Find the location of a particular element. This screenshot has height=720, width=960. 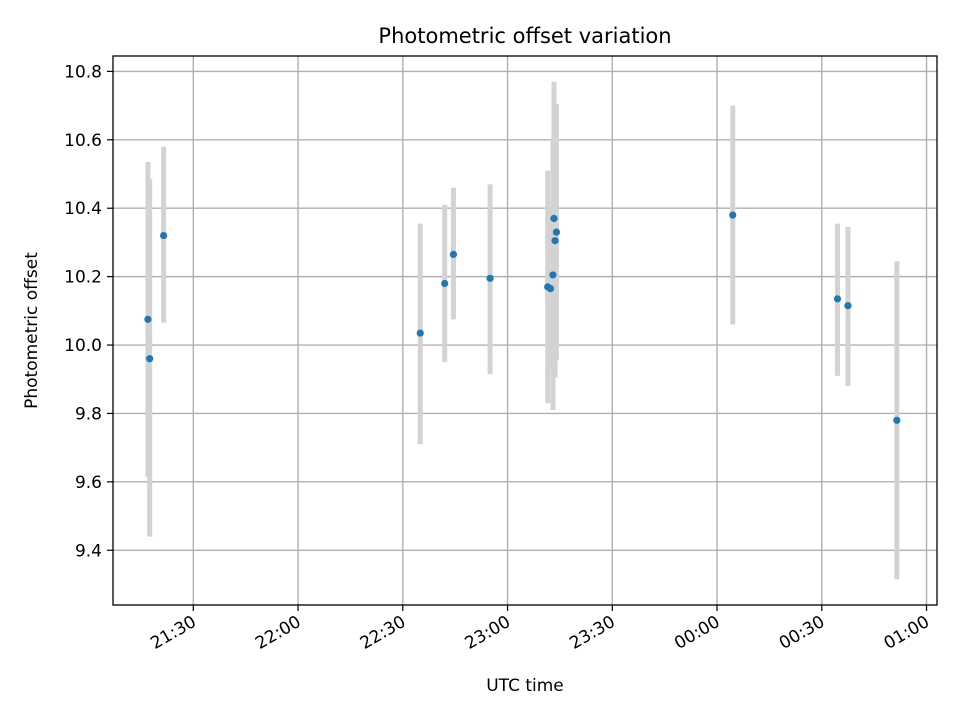

y-tick-label-9-6: 9.6 is located at coordinates (88, 483).